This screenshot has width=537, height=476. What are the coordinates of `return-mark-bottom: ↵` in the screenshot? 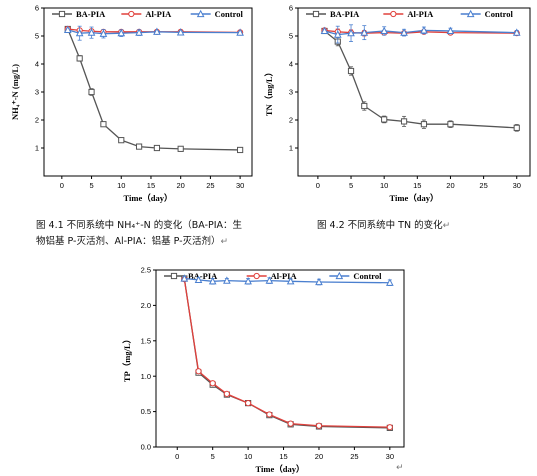 It's located at (400, 468).